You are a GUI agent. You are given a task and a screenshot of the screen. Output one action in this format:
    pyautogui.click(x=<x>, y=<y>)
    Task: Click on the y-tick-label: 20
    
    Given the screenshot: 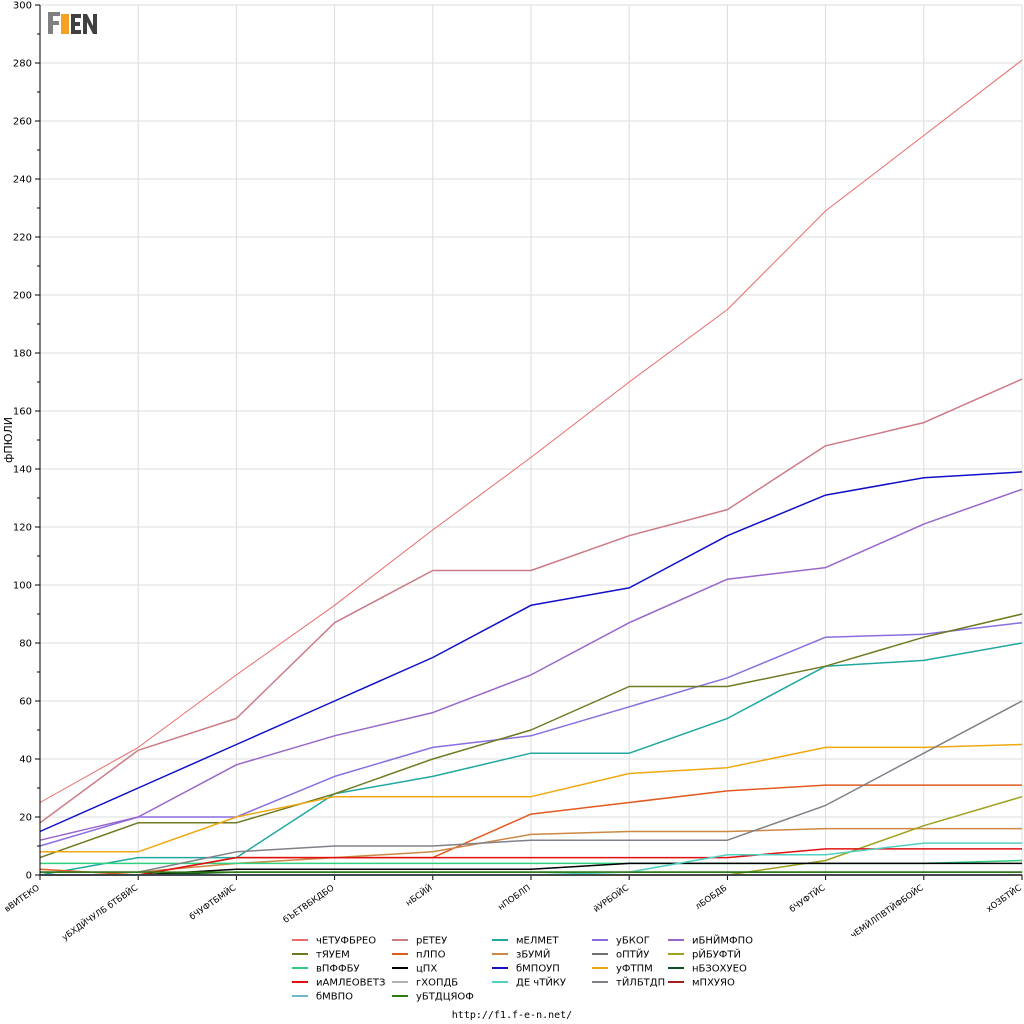 What is the action you would take?
    pyautogui.click(x=25, y=818)
    